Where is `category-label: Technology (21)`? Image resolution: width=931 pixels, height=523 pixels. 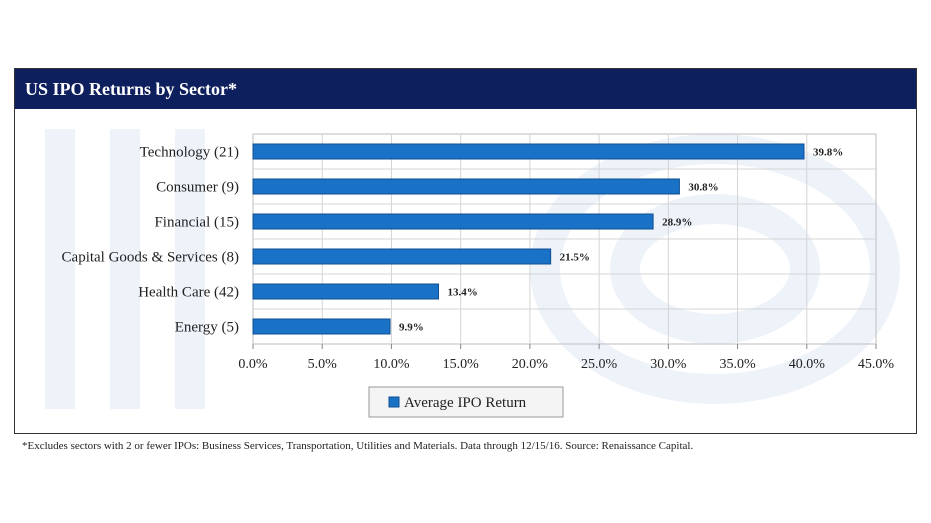 category-label: Technology (21) is located at coordinates (189, 153).